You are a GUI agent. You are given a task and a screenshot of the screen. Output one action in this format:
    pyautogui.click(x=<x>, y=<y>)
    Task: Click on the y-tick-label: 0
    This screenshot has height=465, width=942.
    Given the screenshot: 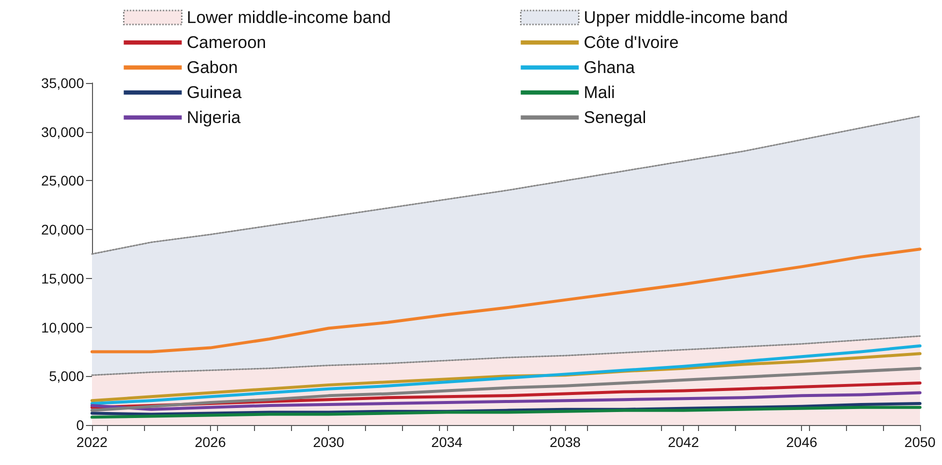 What is the action you would take?
    pyautogui.click(x=80, y=425)
    